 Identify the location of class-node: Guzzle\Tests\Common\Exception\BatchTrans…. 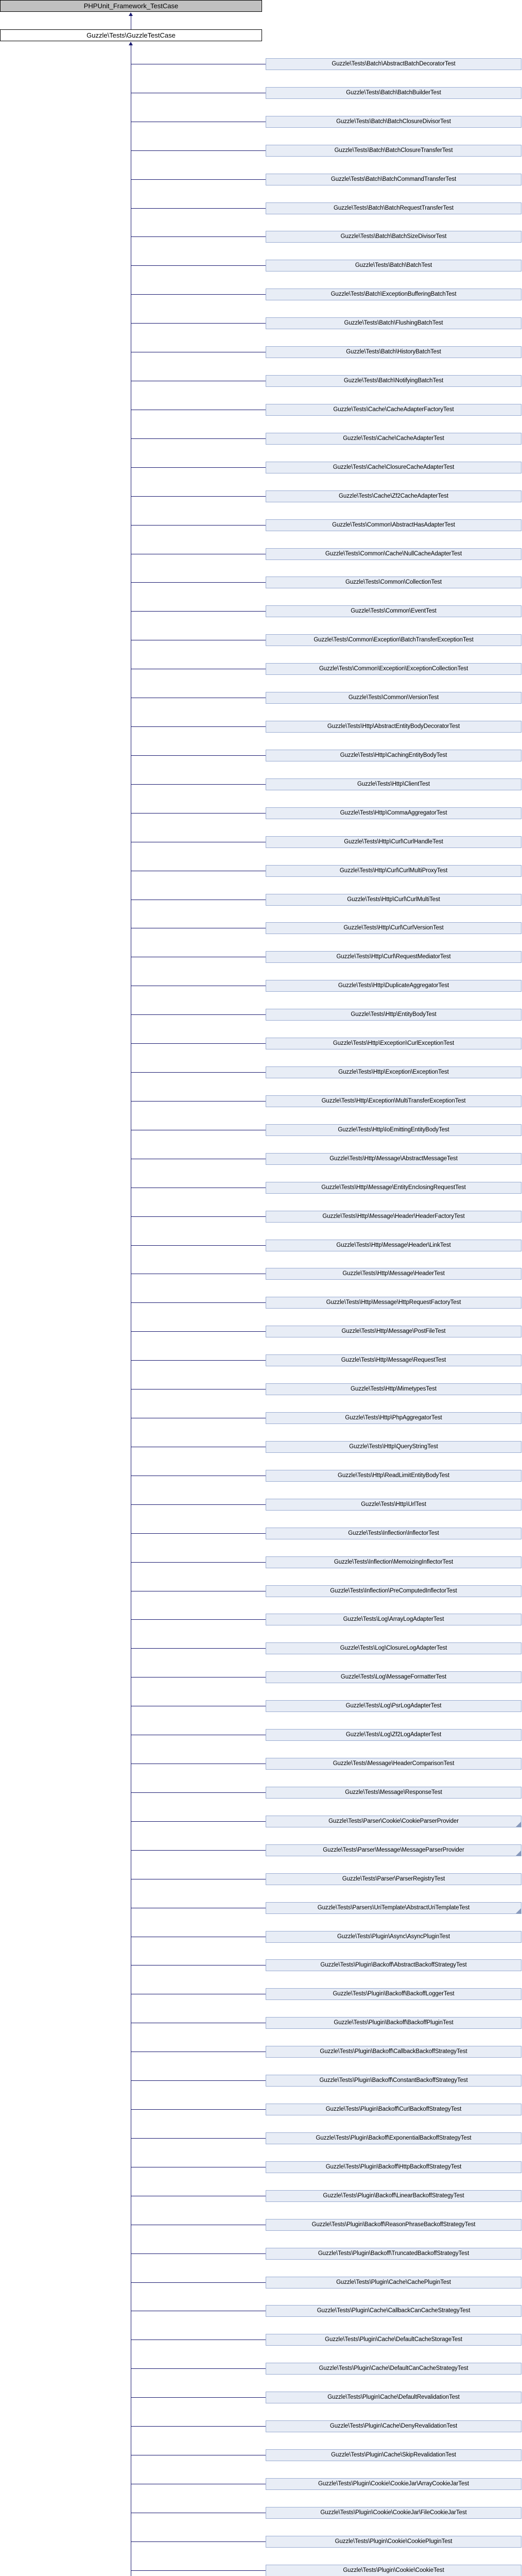
(393, 640).